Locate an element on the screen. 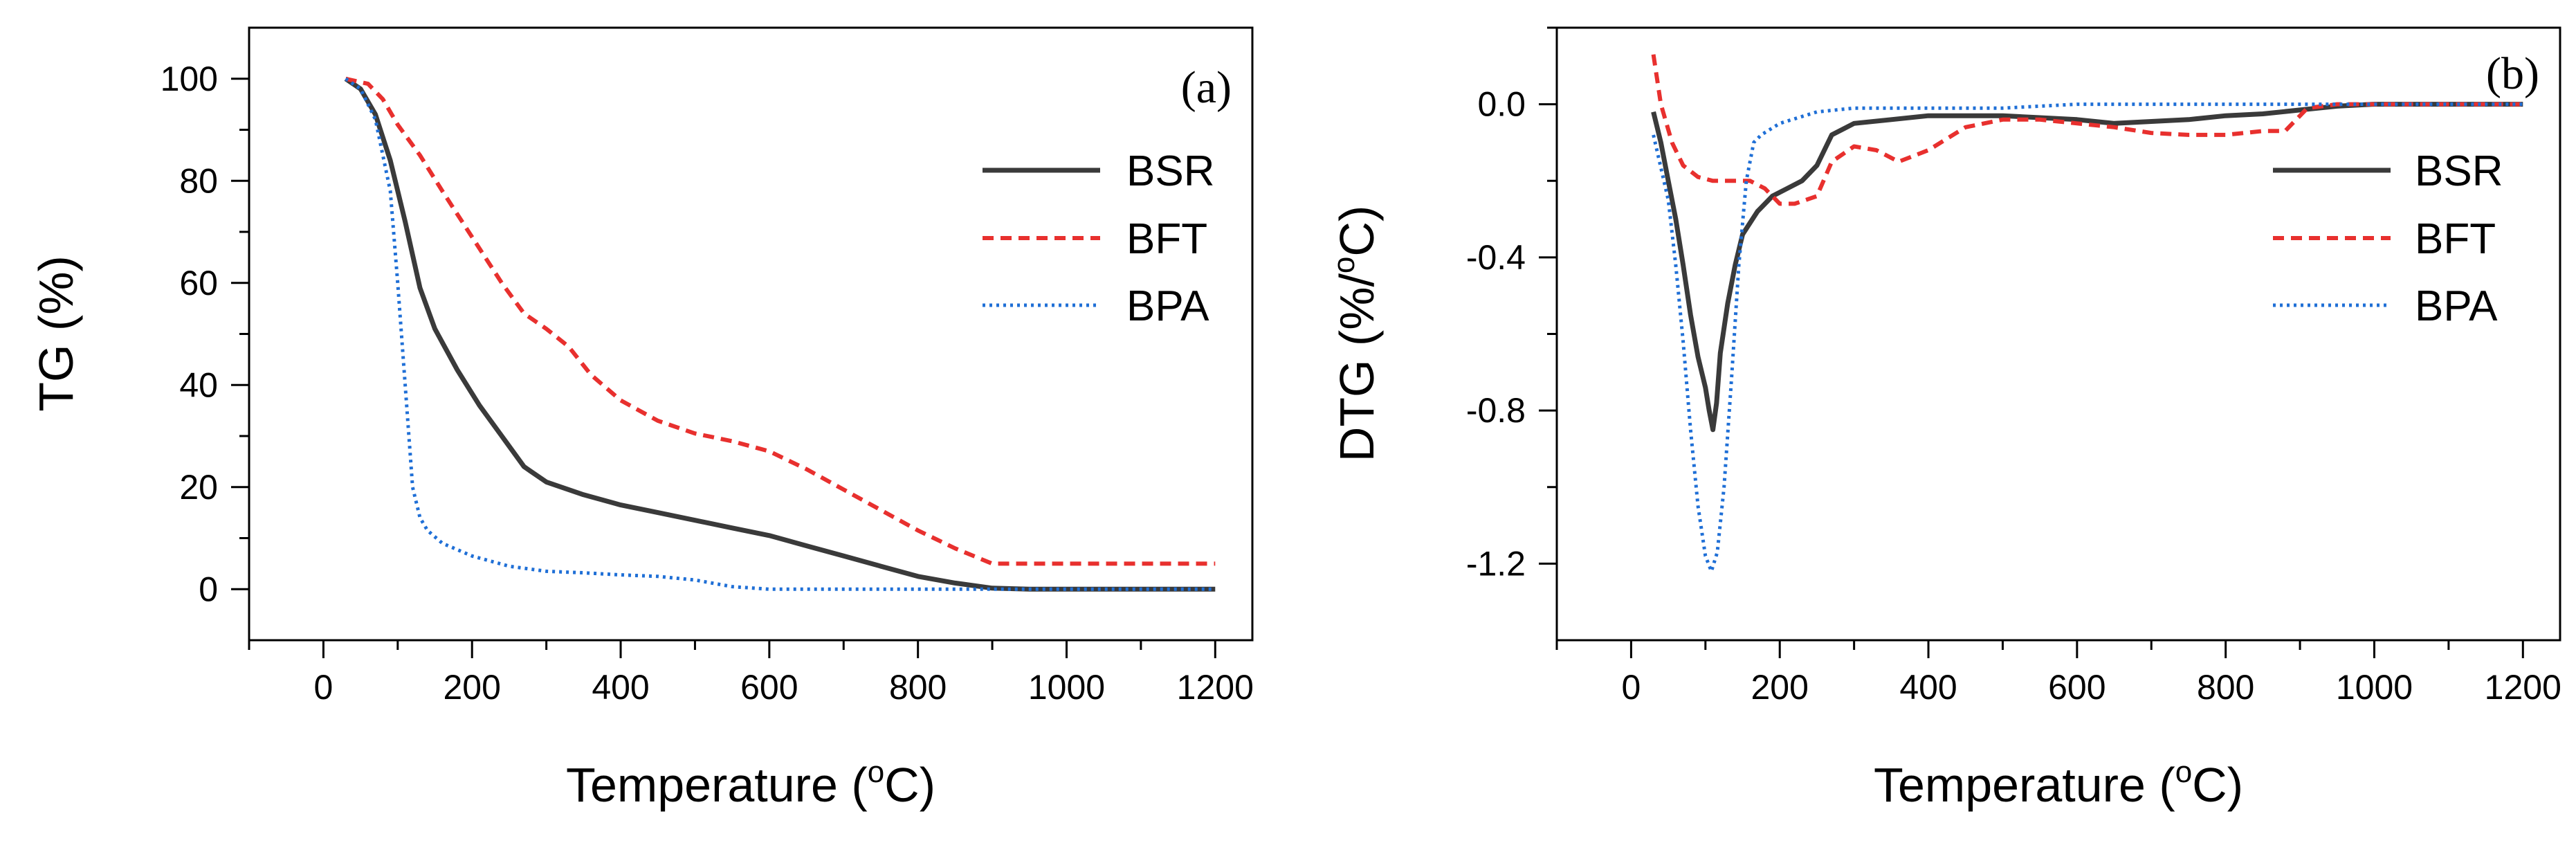 The height and width of the screenshot is (843, 2576). panel-b-xtick-label-400: 400 is located at coordinates (1928, 687).